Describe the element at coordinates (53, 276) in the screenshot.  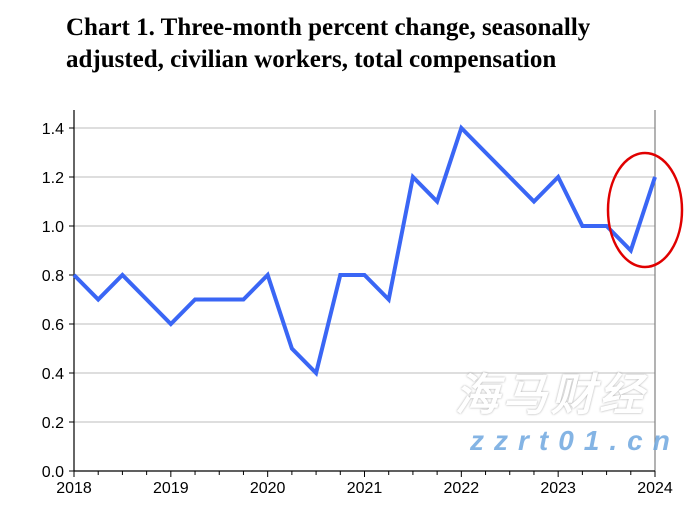
I see `y-tick-label: 0.8` at that location.